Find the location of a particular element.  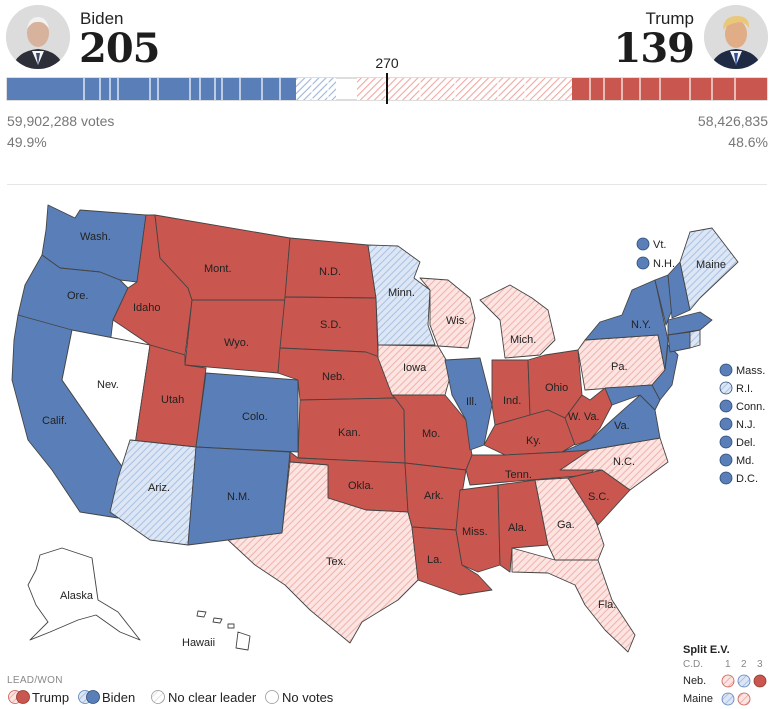

dot-maryland is located at coordinates (726, 460).